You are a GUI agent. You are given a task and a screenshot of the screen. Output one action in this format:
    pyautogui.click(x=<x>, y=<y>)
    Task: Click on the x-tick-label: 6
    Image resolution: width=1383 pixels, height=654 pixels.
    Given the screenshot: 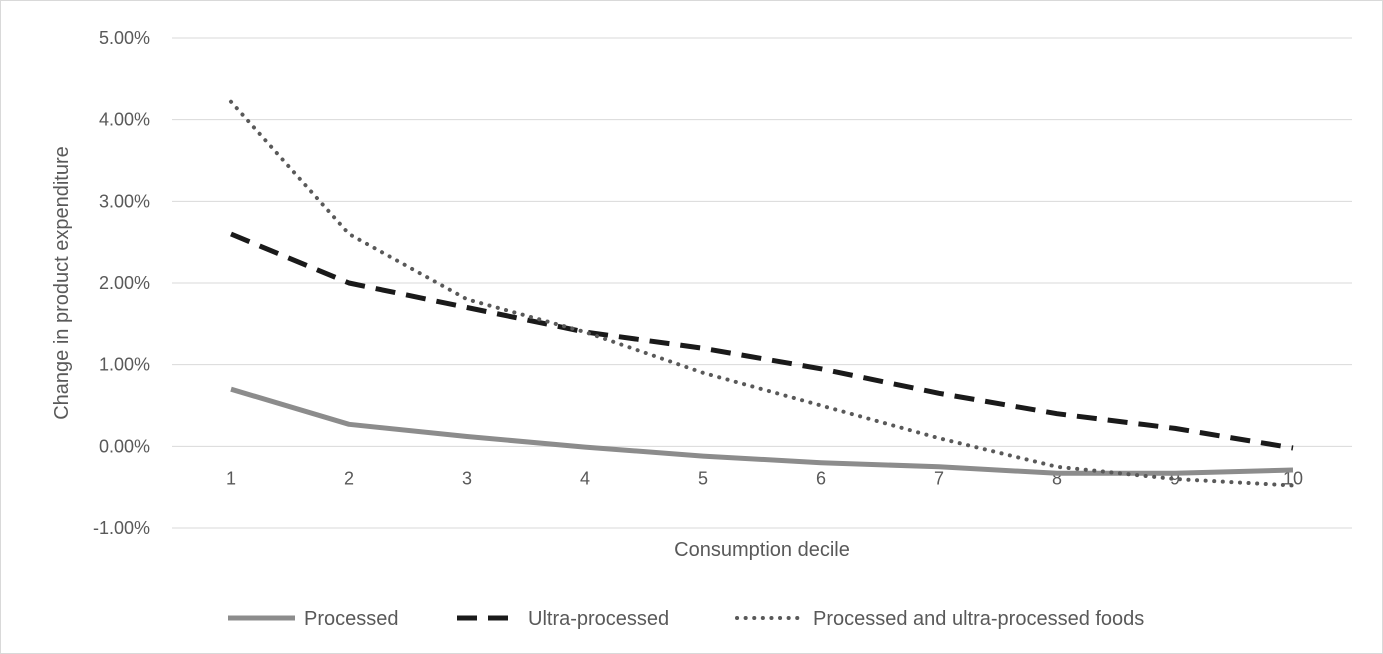 What is the action you would take?
    pyautogui.click(x=821, y=478)
    